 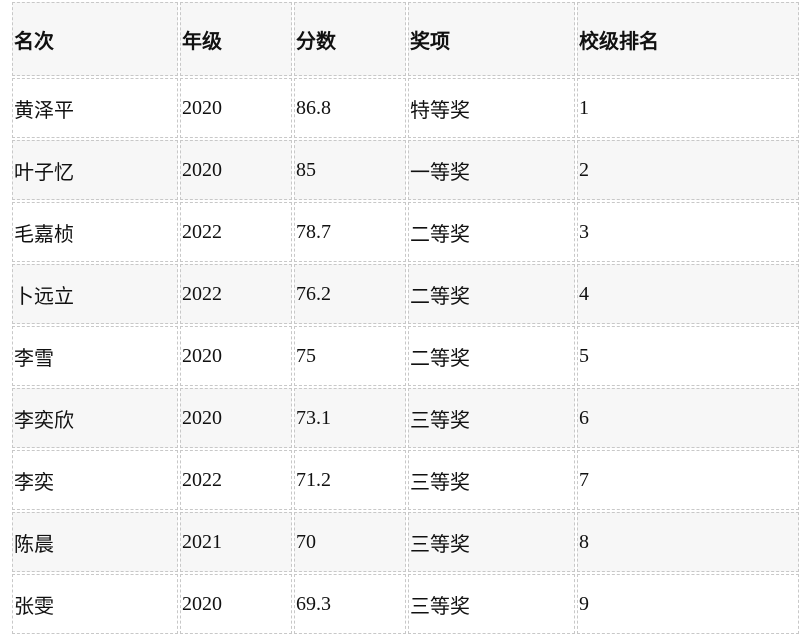 What do you see at coordinates (236, 542) in the screenshot?
I see `cell-grade: 2021` at bounding box center [236, 542].